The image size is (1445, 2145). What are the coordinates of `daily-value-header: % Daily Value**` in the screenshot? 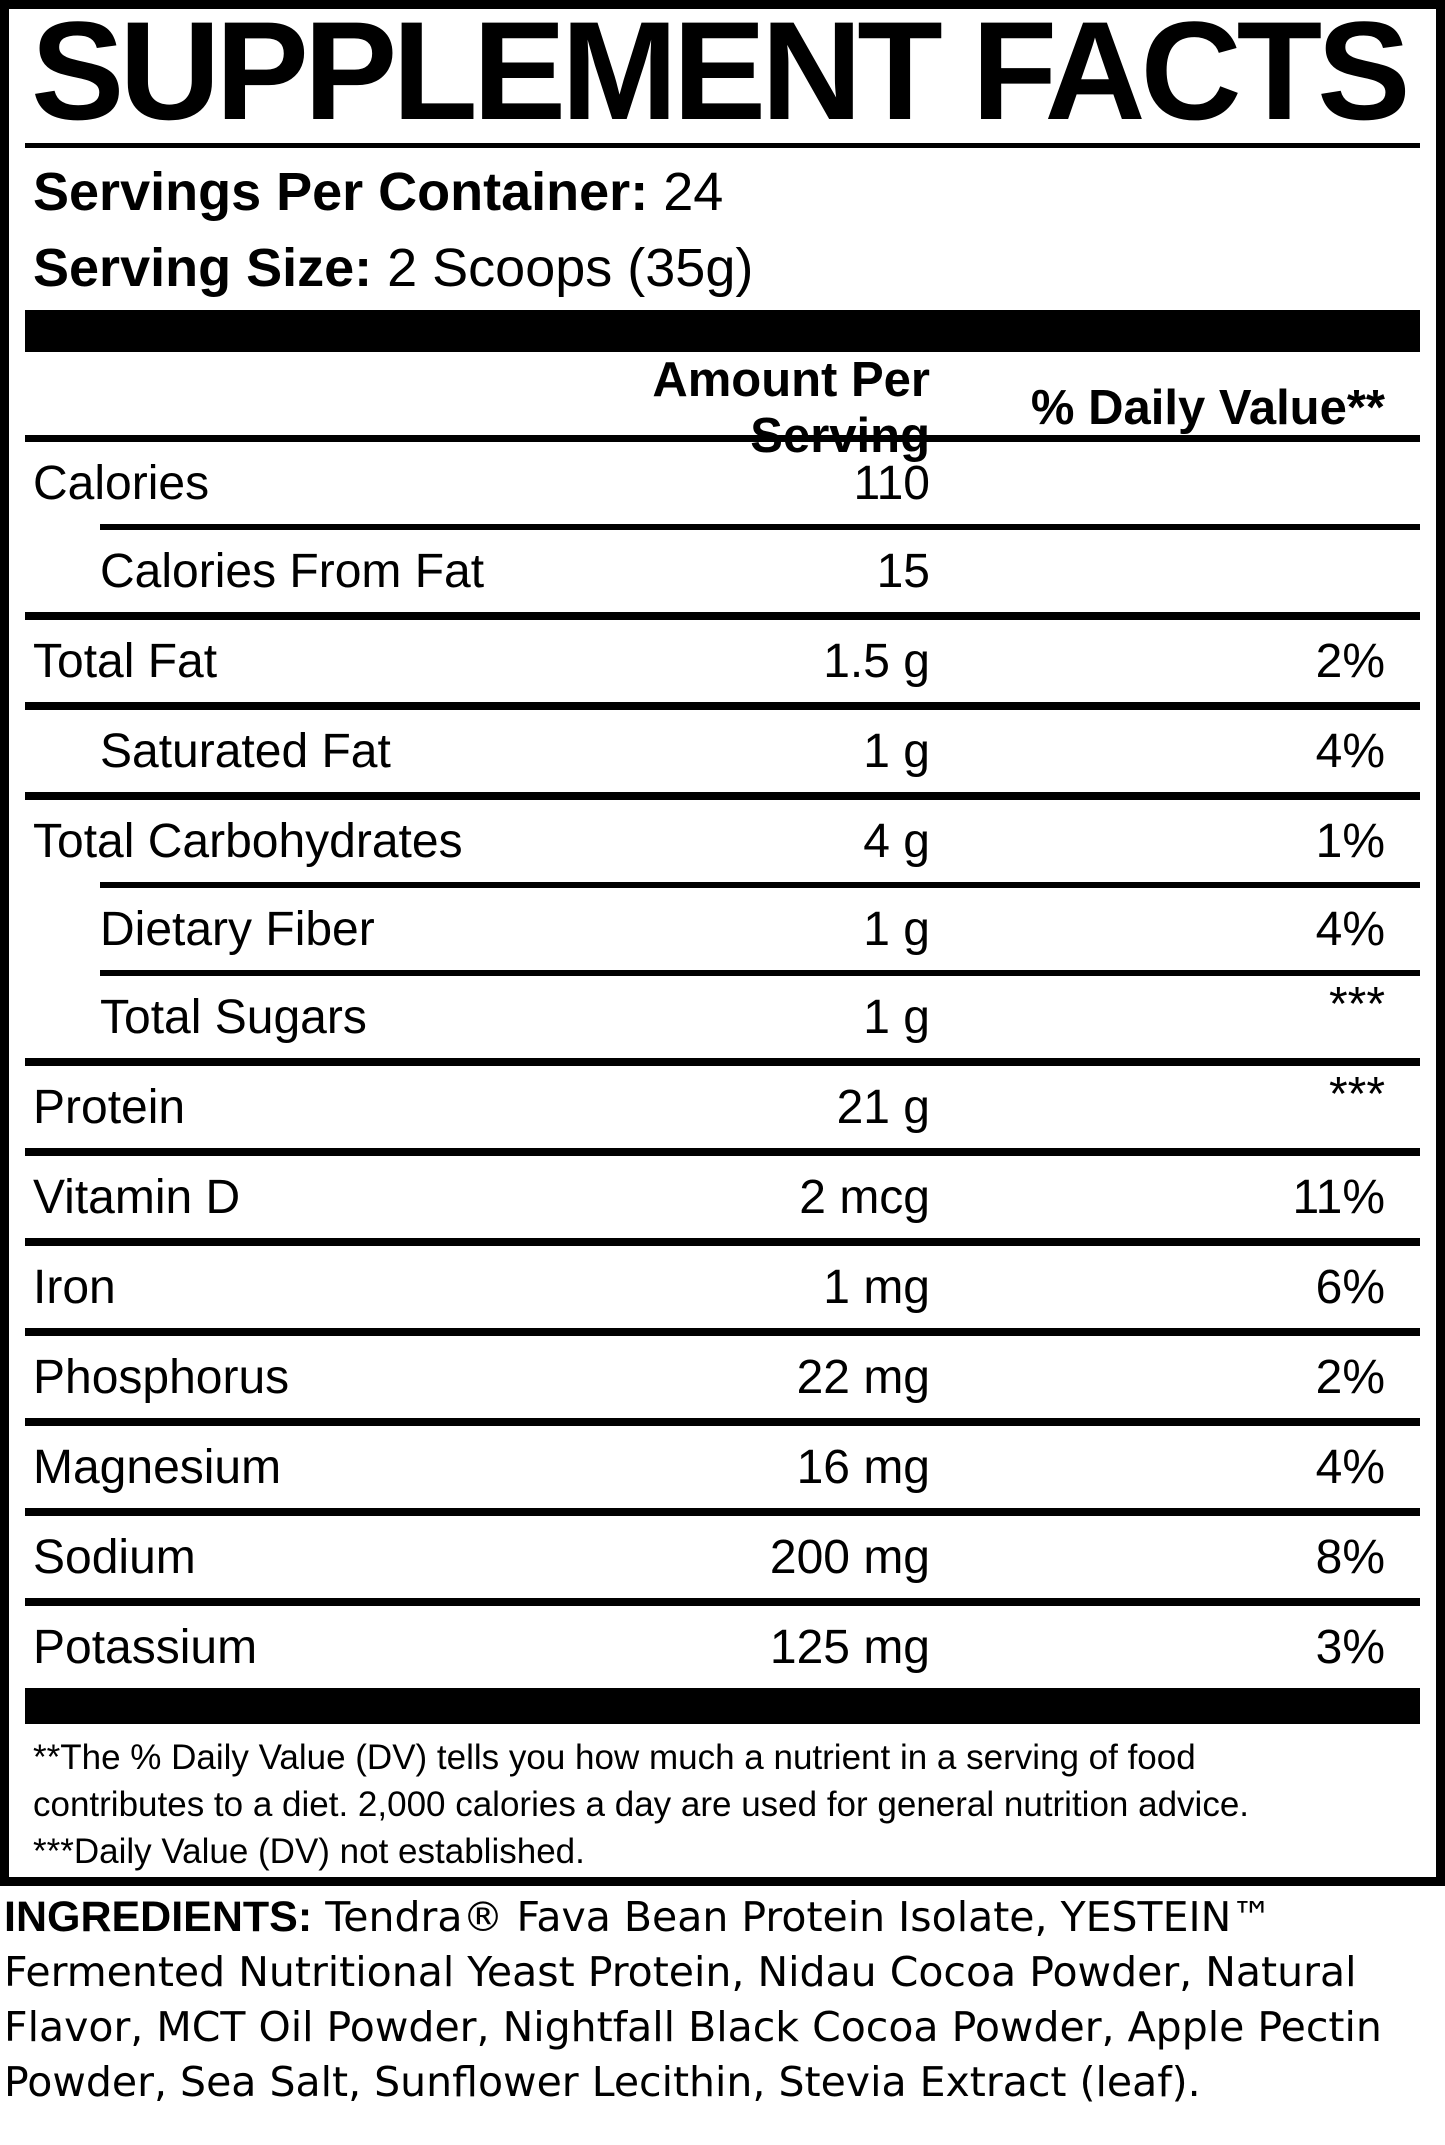 It's located at (1207, 408).